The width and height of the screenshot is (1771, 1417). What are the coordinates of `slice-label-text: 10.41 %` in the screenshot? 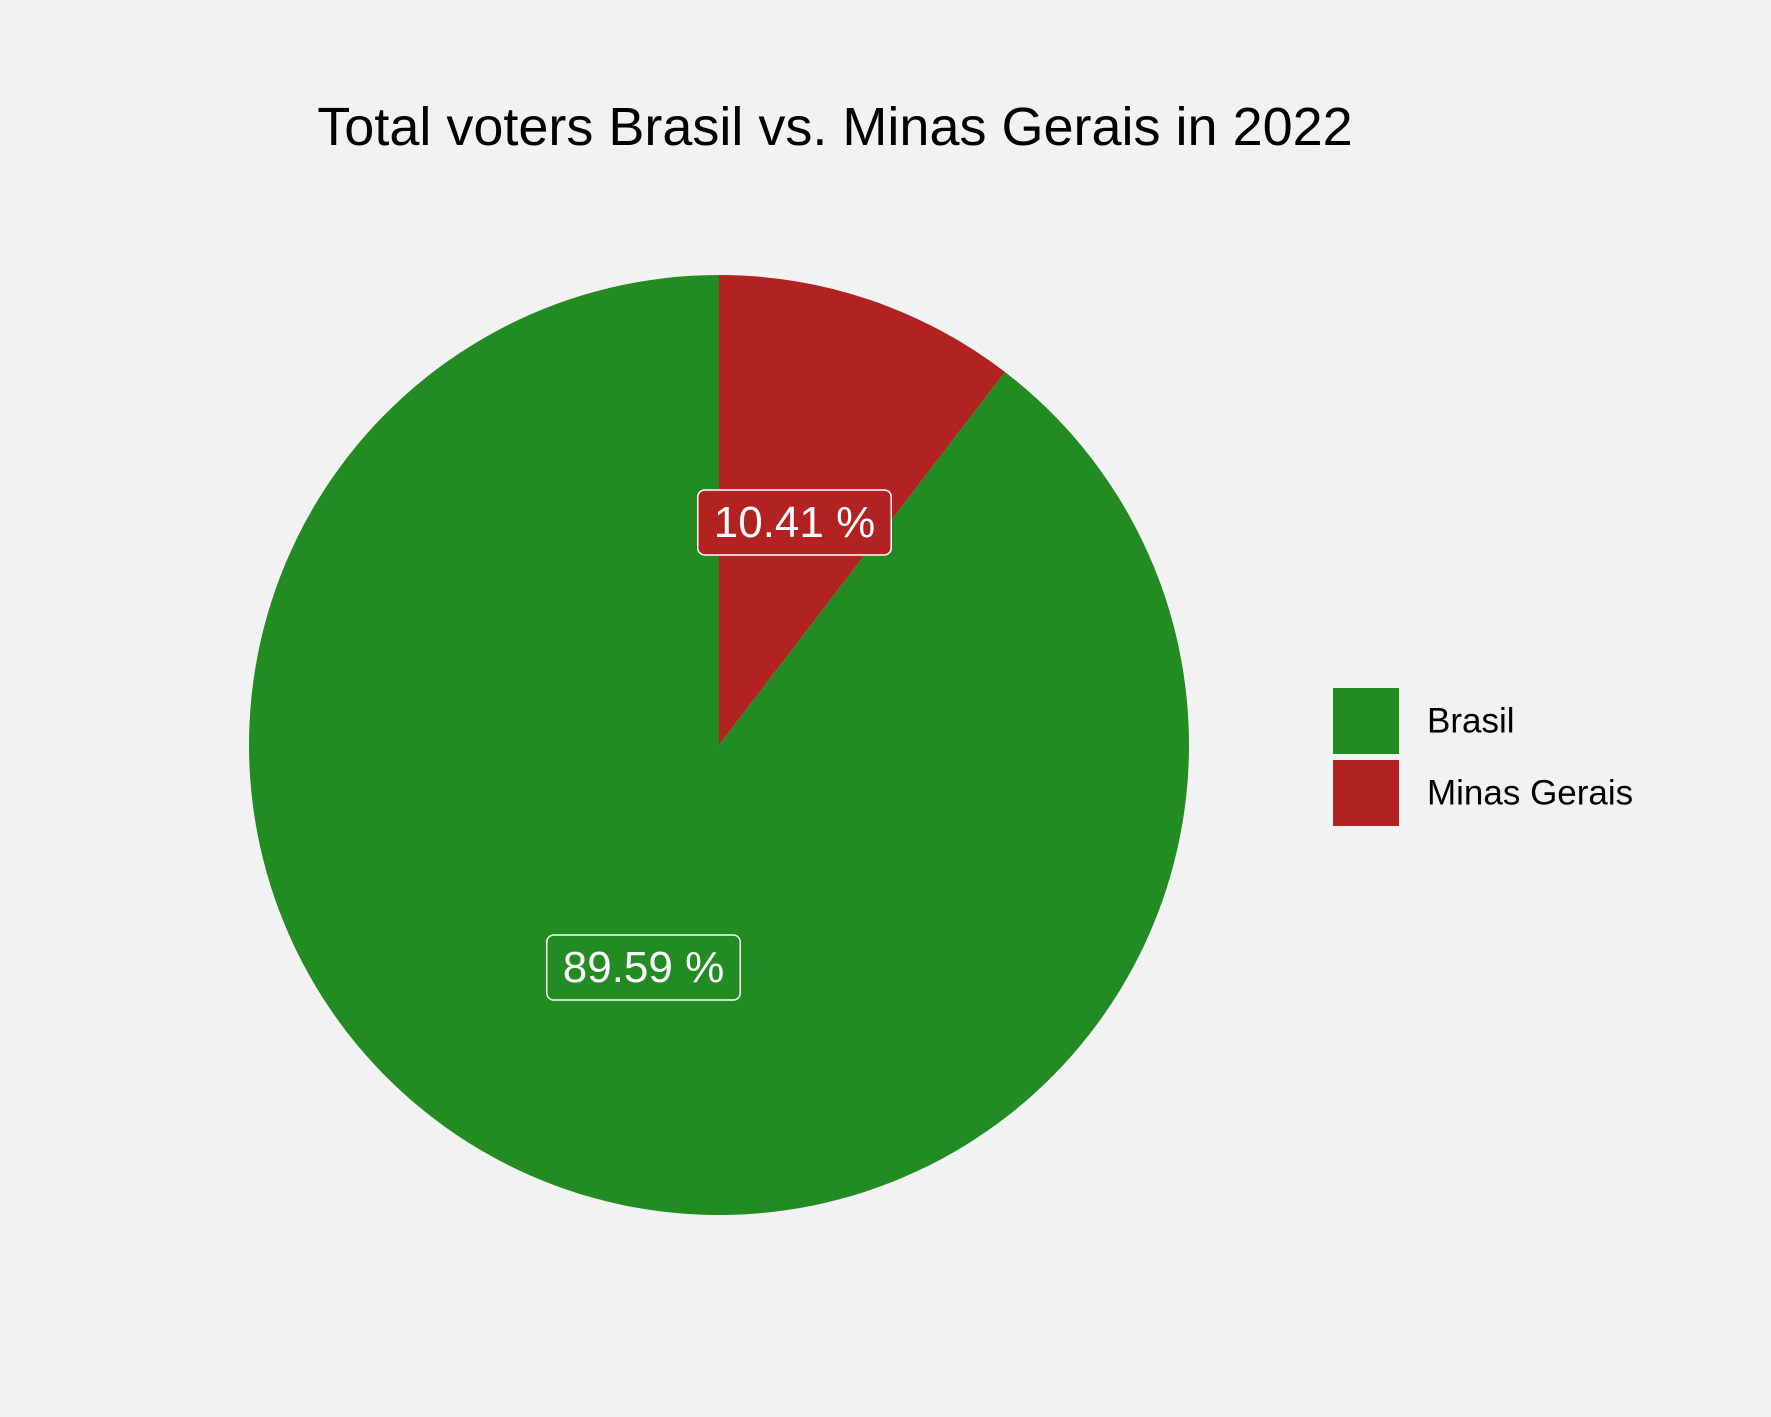 It's located at (794, 522).